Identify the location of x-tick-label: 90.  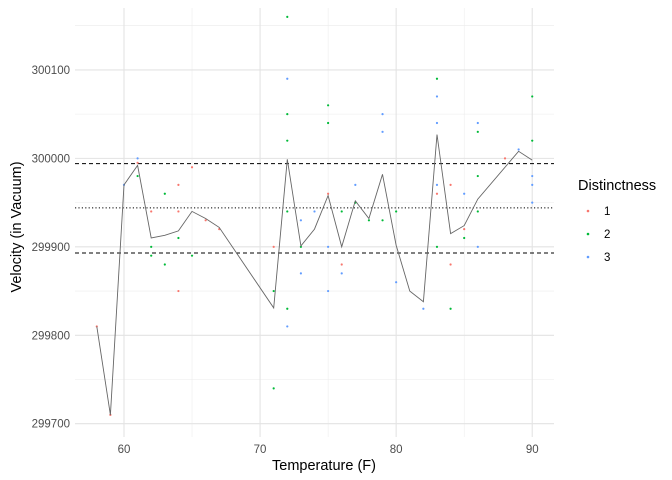
(532, 450).